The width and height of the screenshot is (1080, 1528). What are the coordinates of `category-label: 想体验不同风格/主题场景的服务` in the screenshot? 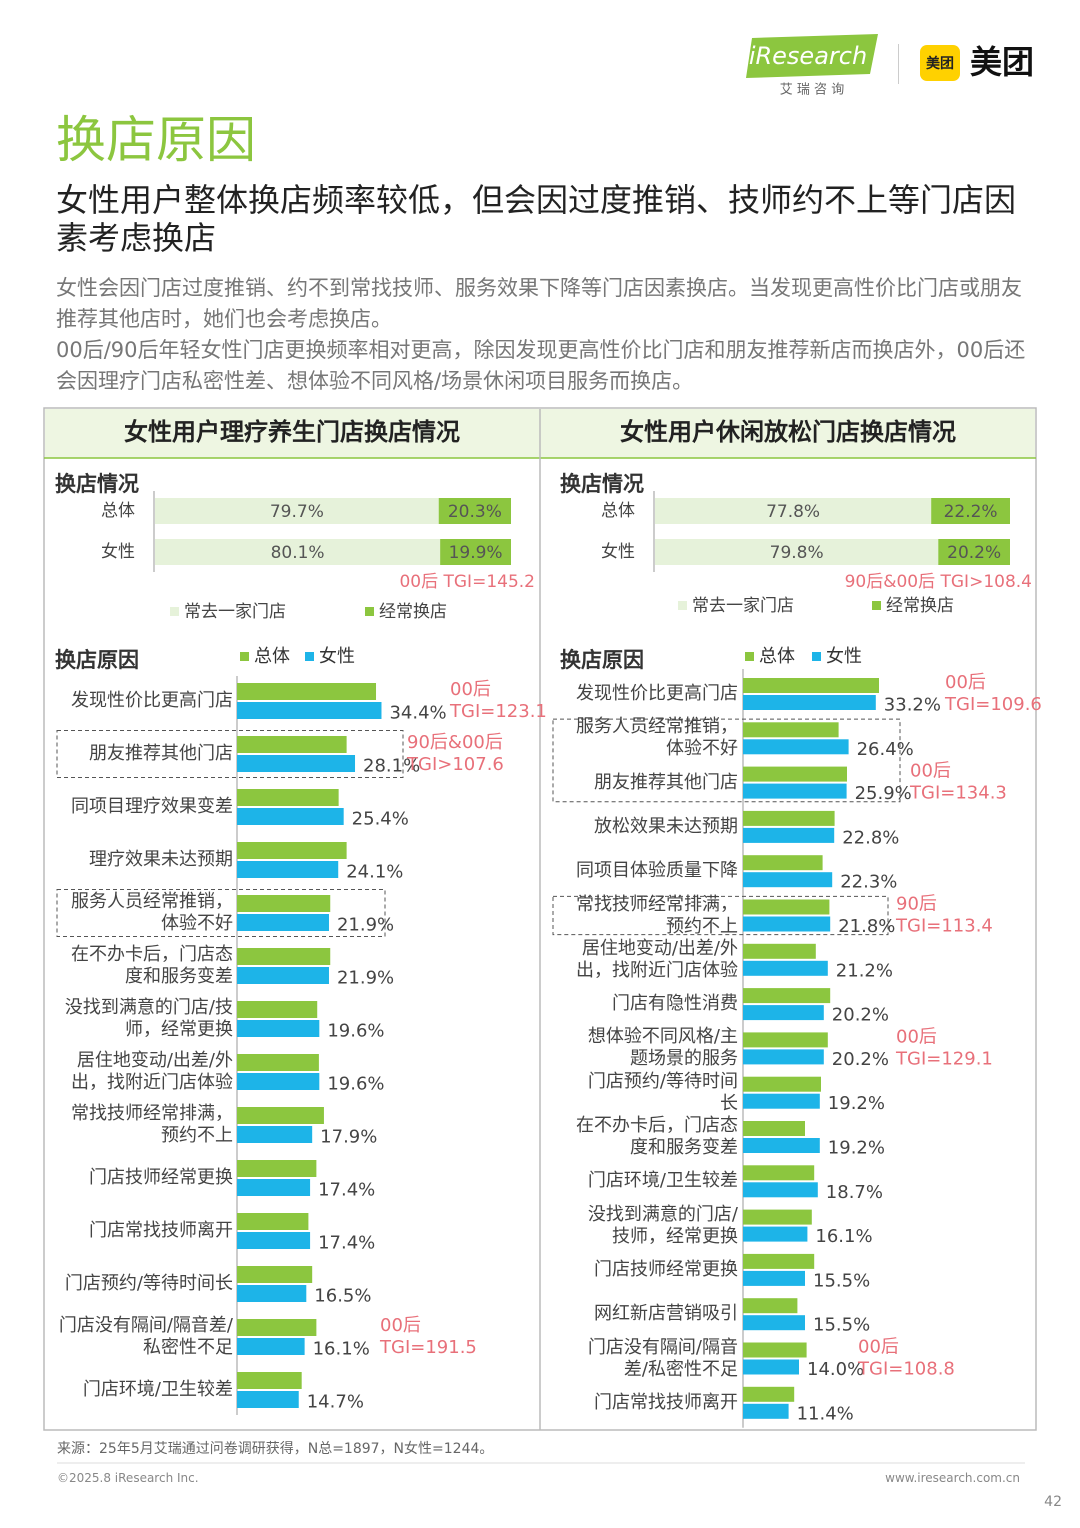 It's located at (662, 1048).